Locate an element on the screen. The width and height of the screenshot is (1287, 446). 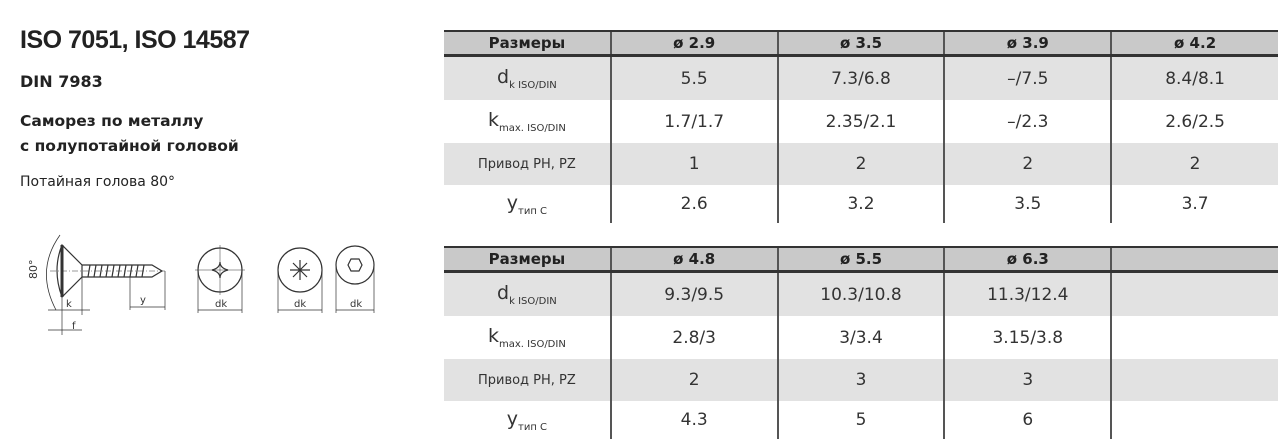
y-label: y is located at coordinates (143, 300).